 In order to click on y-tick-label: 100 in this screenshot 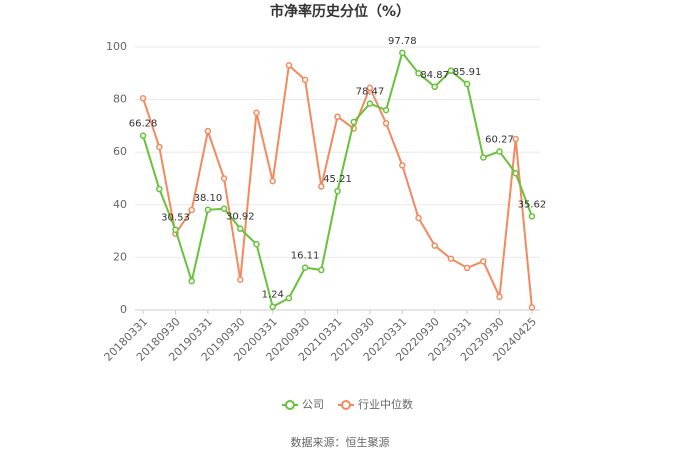, I will do `click(116, 46)`.